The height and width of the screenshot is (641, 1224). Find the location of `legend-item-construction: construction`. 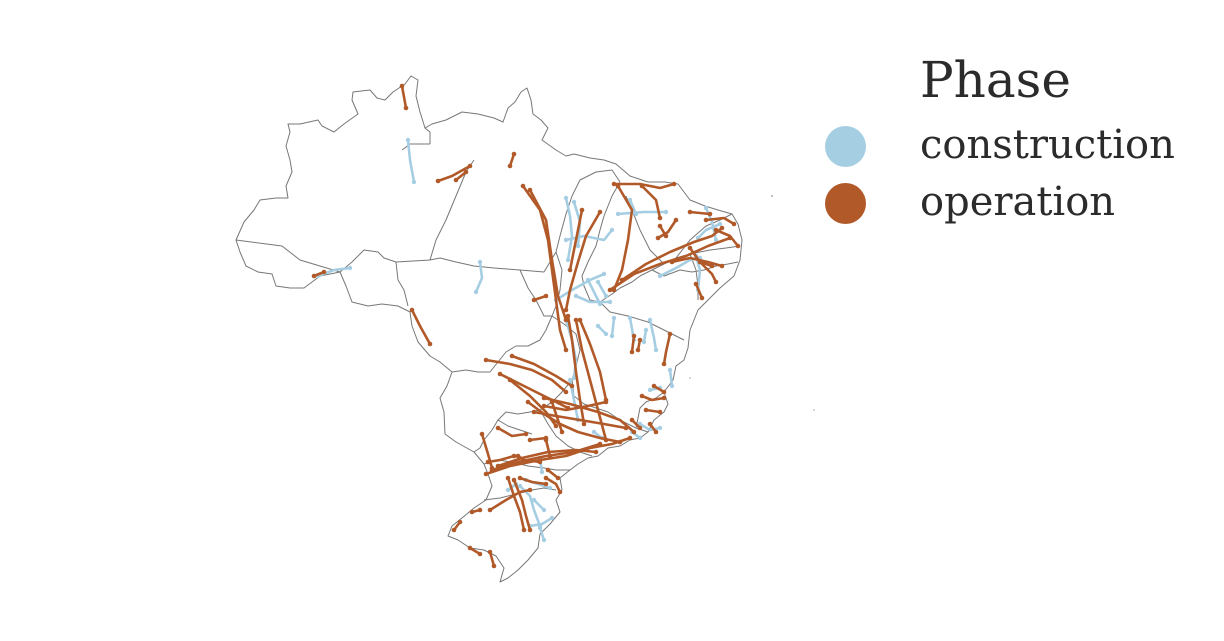

legend-item-construction: construction is located at coordinates (1015, 145).